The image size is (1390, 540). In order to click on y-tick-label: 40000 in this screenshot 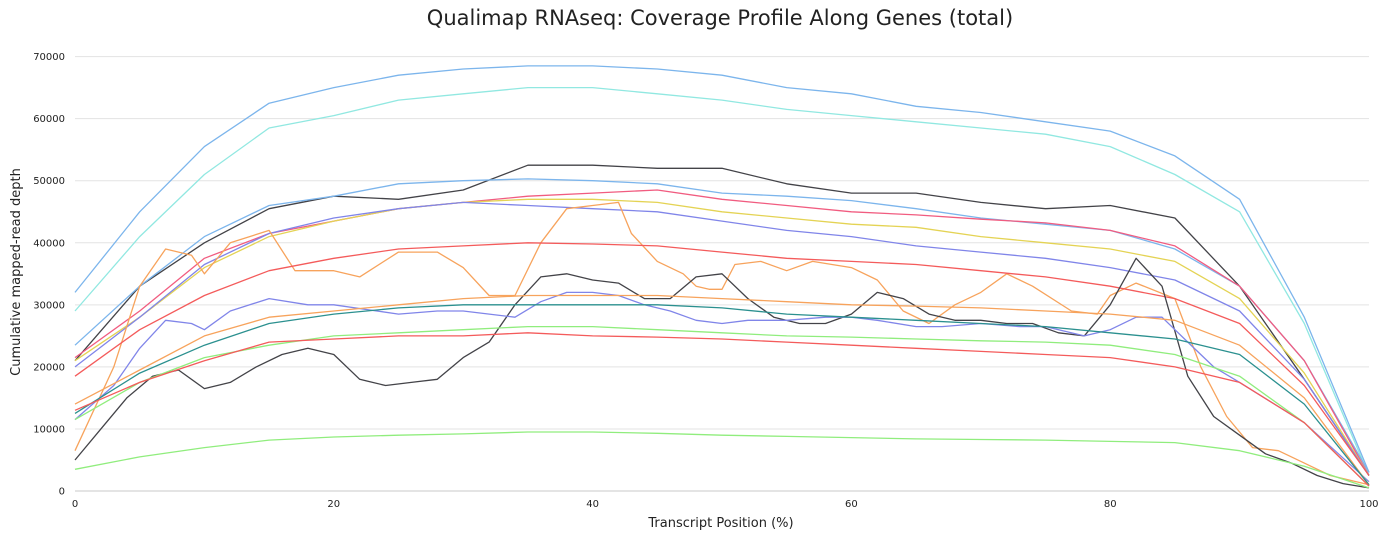, I will do `click(49, 243)`.